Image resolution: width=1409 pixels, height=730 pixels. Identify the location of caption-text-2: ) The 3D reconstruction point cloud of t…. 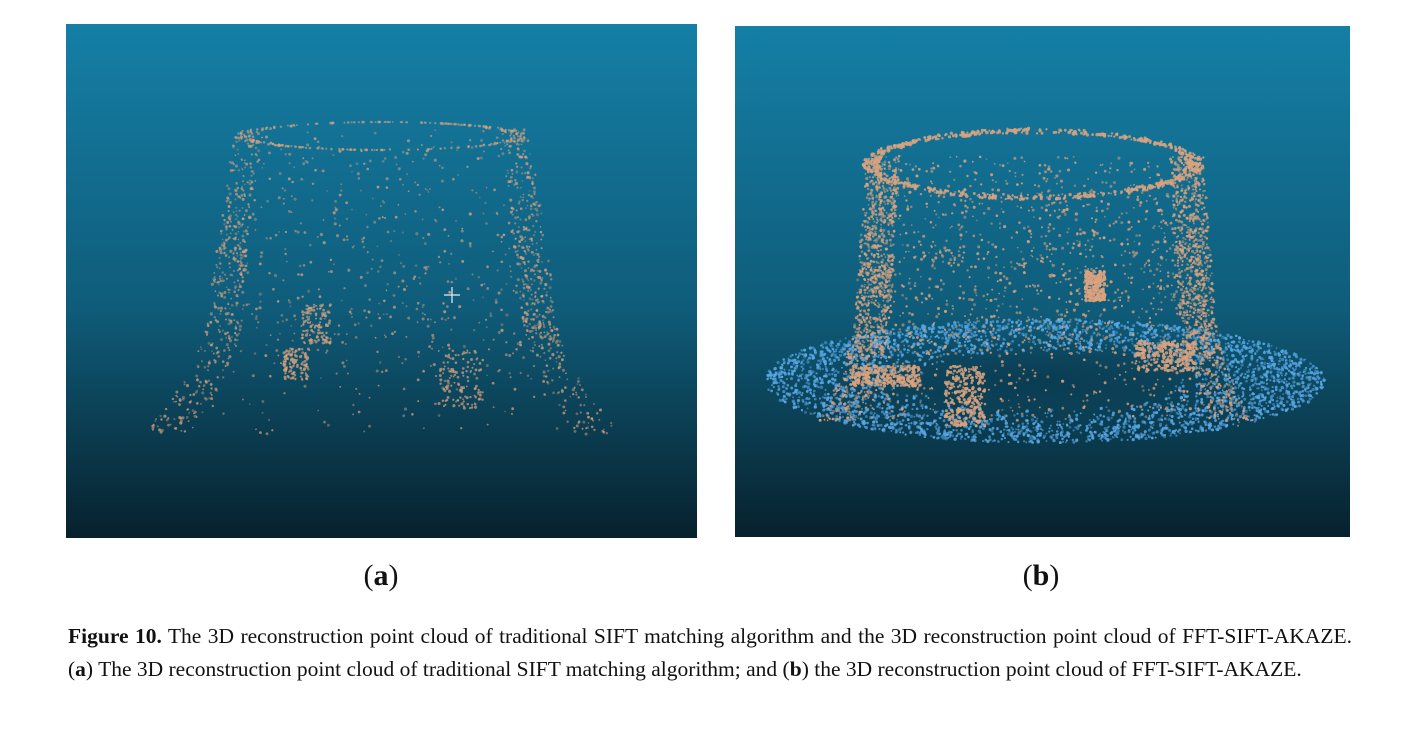
(437, 669).